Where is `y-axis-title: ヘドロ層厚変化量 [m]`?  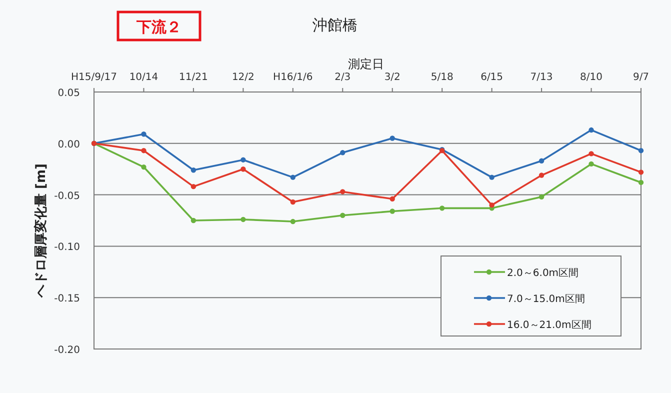
y-axis-title: ヘドロ層厚変化量 [m] is located at coordinates (41, 231).